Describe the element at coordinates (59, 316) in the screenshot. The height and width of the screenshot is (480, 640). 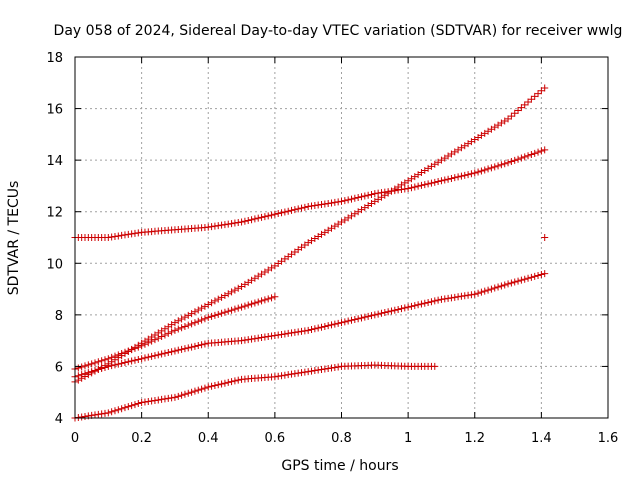
I see `y-tick-label: 8` at that location.